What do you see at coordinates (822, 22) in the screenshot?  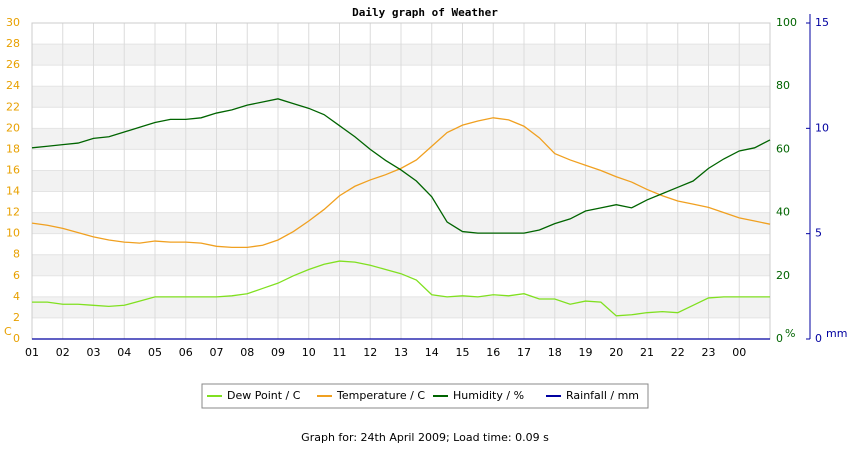 I see `y3-tick-label: 15` at bounding box center [822, 22].